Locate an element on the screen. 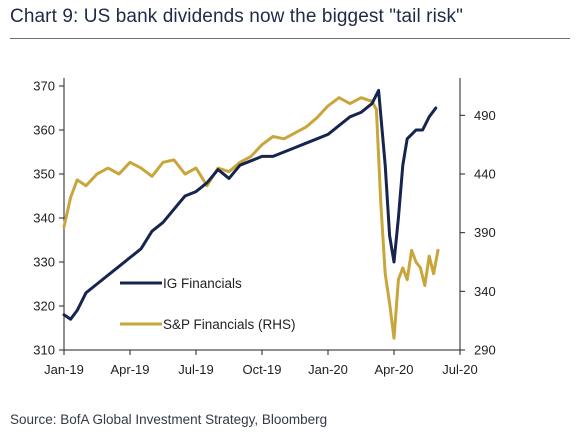 The width and height of the screenshot is (580, 437). chart-legend: IG Financials S&P Financials (RHS) is located at coordinates (208, 304).